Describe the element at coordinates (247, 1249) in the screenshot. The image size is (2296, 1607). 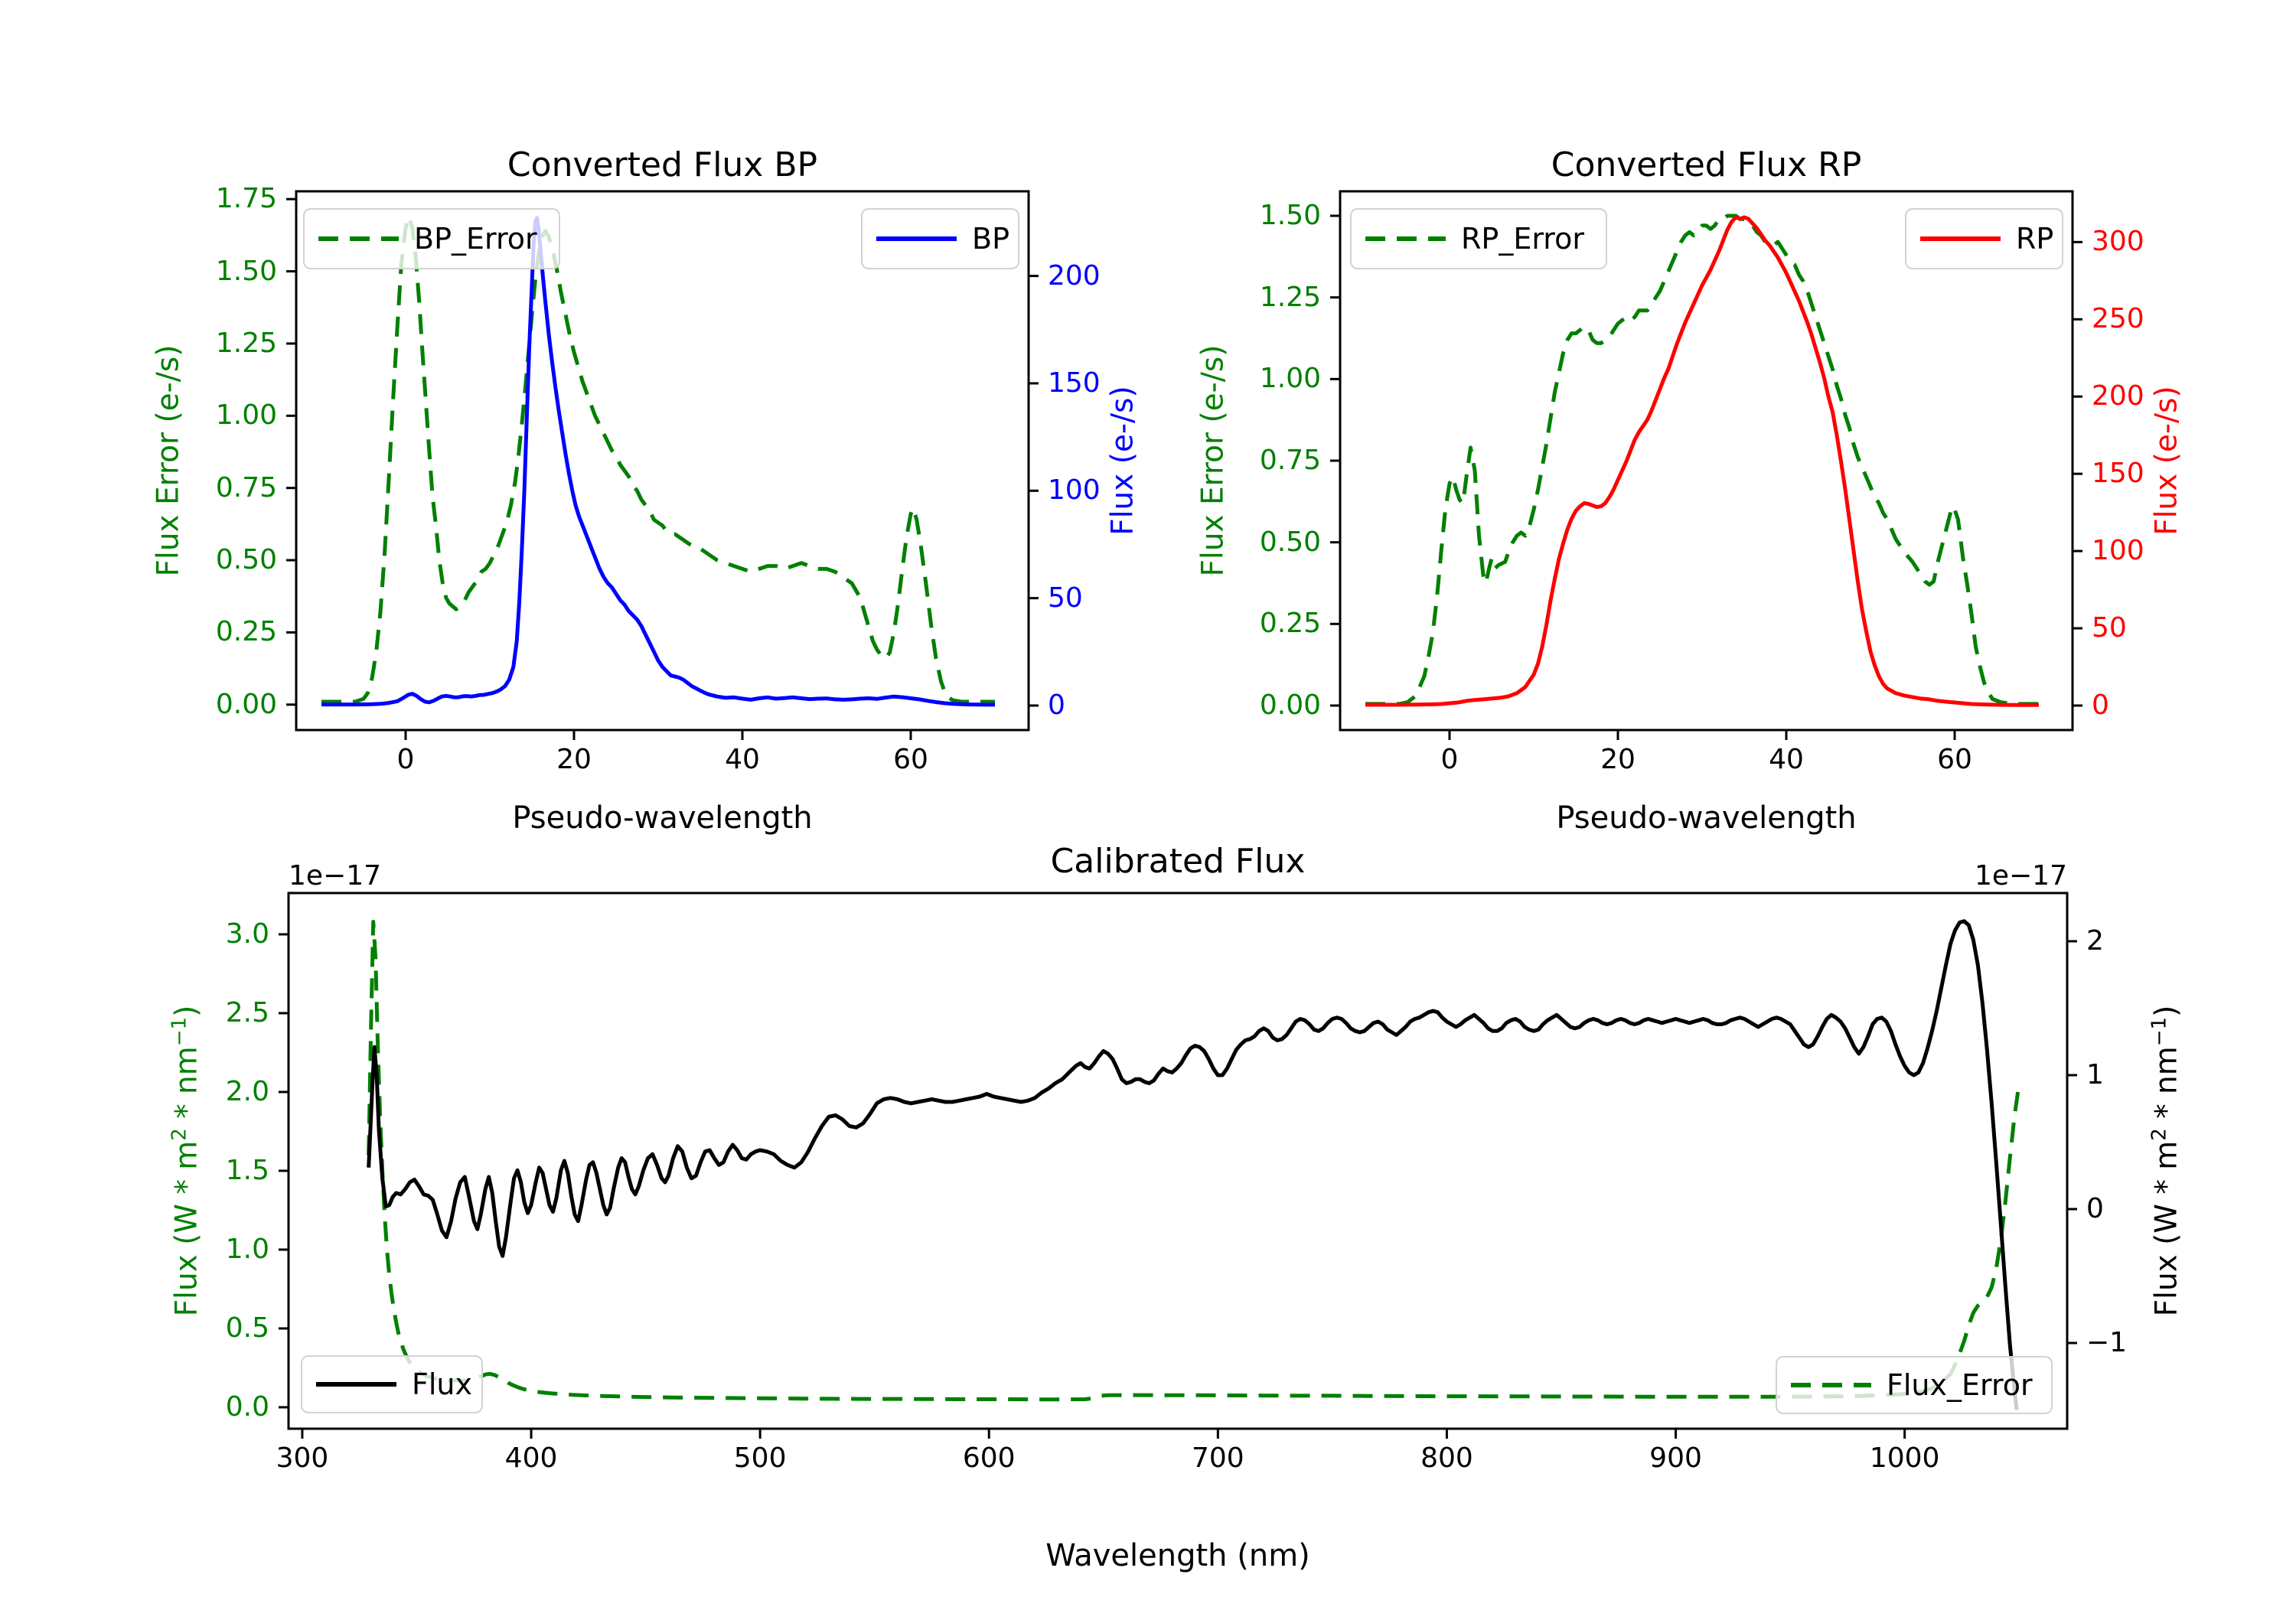
I see `tick-label: 1.0` at that location.